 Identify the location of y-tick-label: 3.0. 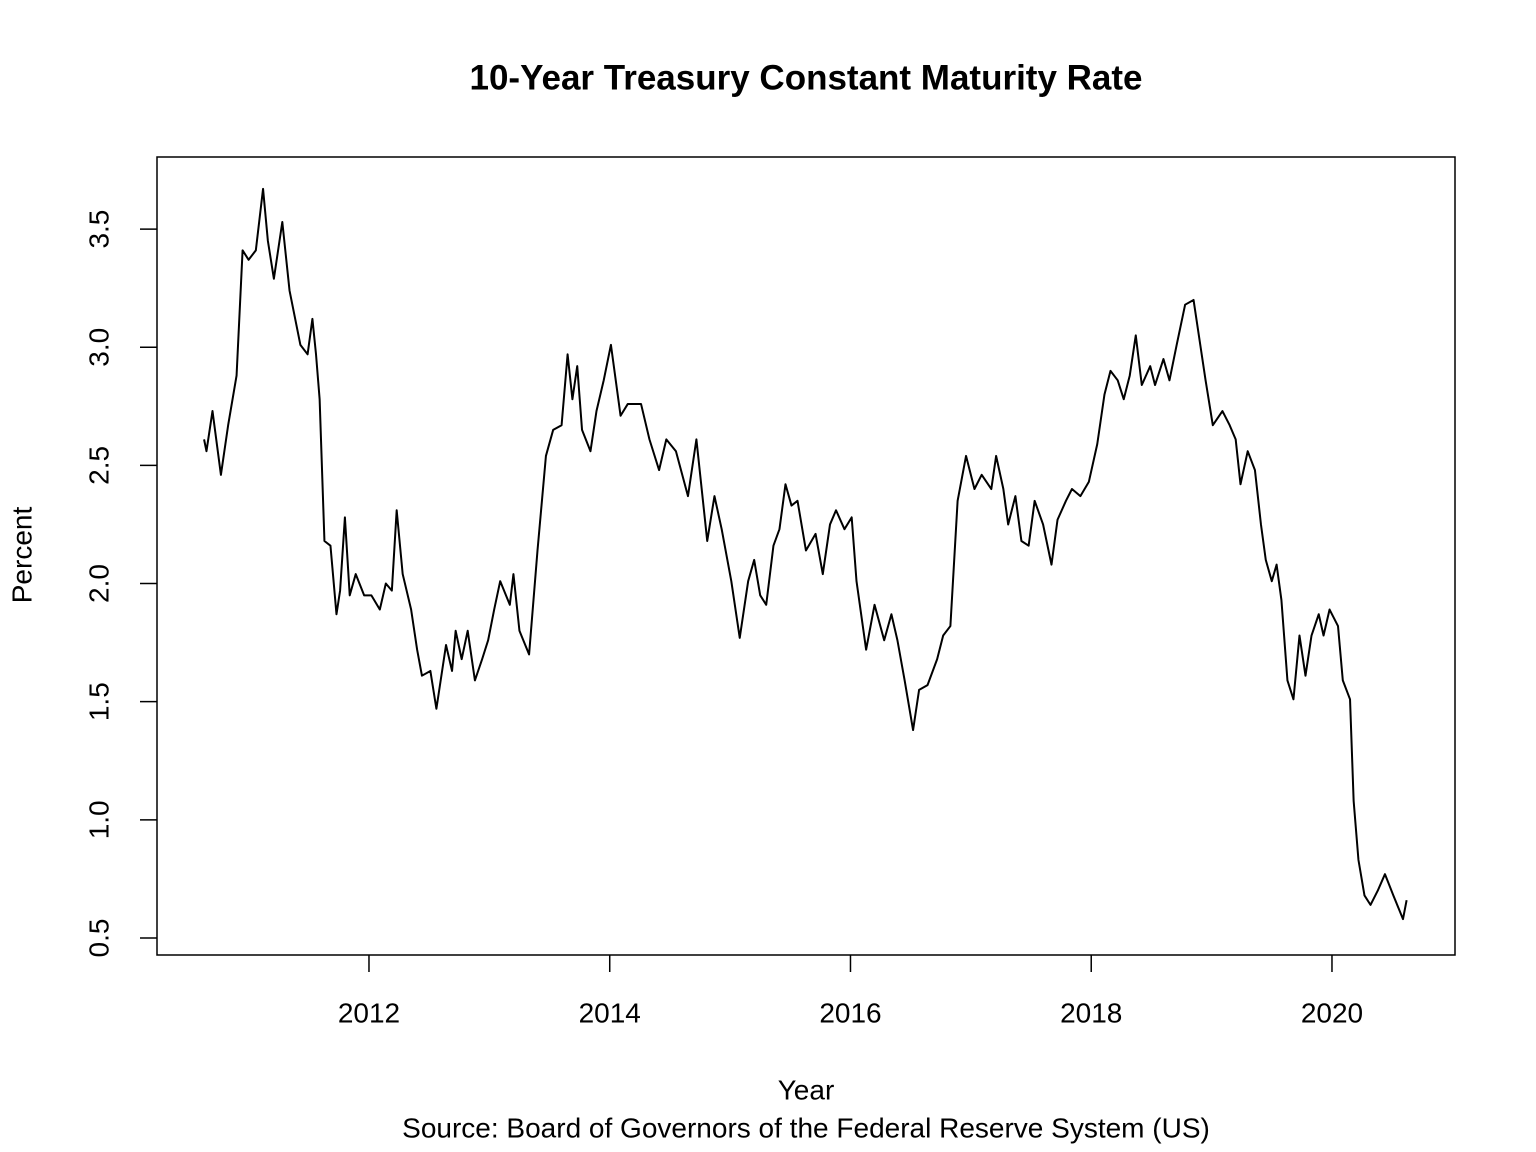
(98, 347).